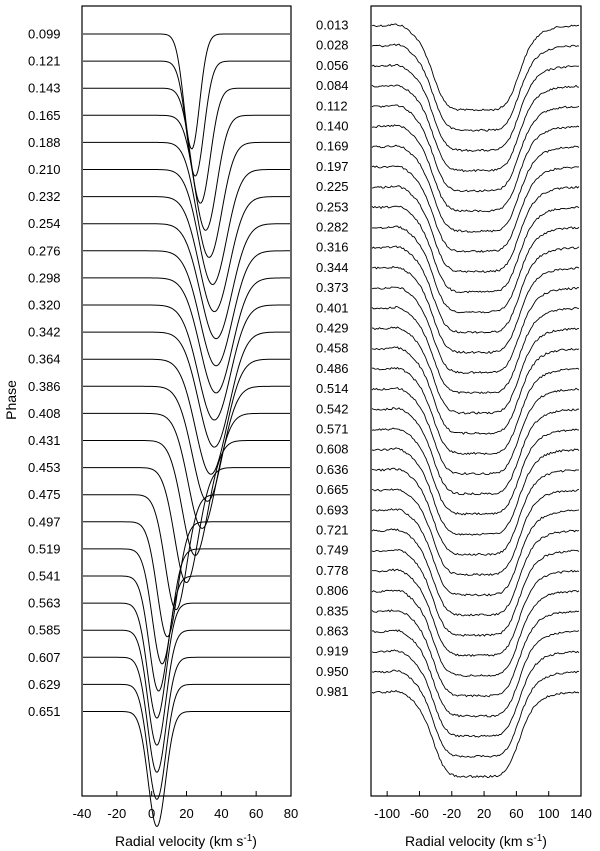 Image resolution: width=600 pixels, height=851 pixels. What do you see at coordinates (332, 631) in the screenshot?
I see `right-phase-label: 0.863` at bounding box center [332, 631].